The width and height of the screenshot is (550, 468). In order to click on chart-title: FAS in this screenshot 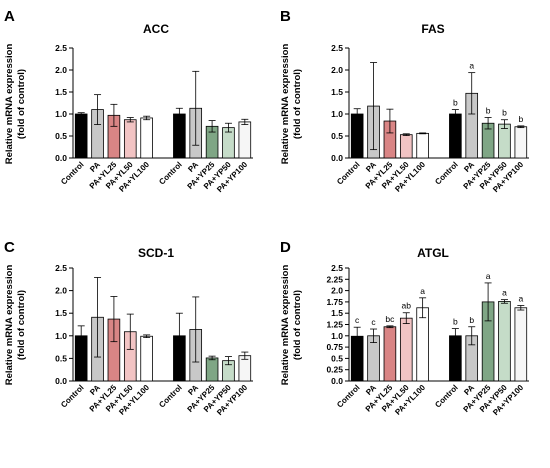, I will do `click(432, 29)`.